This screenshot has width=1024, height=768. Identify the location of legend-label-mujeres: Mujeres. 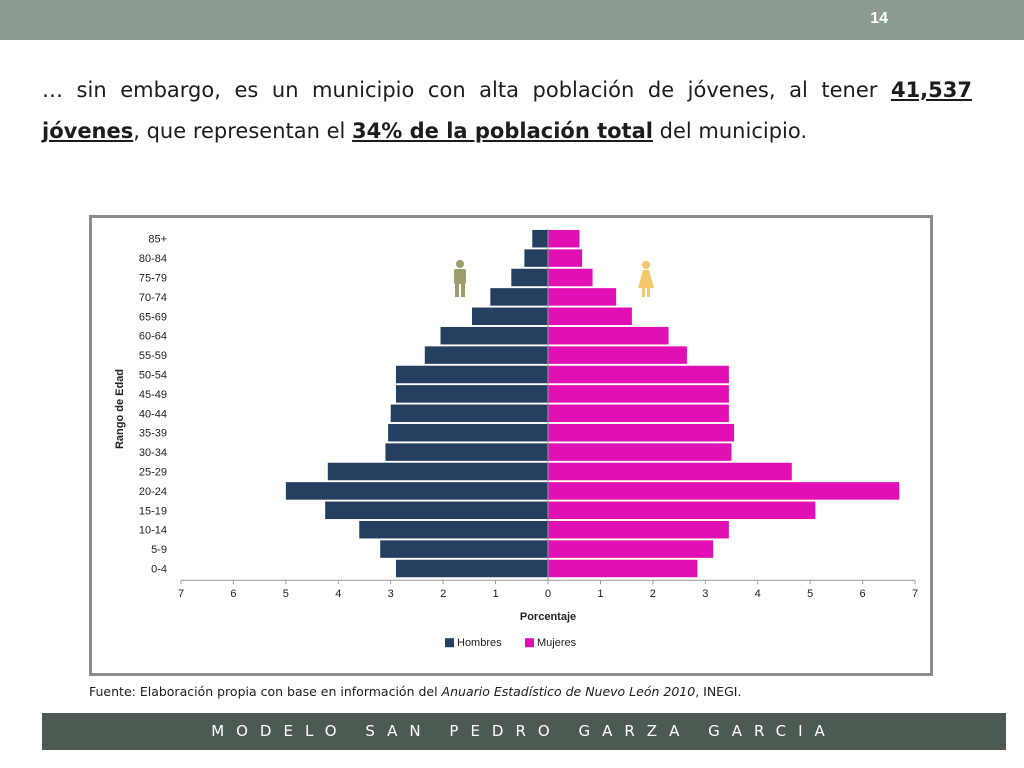
(557, 643).